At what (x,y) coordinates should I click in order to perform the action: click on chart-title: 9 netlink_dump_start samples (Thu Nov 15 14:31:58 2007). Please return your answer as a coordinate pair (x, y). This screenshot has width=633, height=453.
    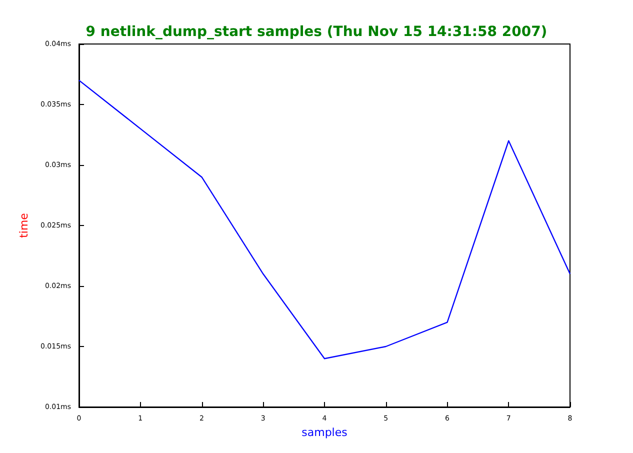
    Looking at the image, I should click on (317, 32).